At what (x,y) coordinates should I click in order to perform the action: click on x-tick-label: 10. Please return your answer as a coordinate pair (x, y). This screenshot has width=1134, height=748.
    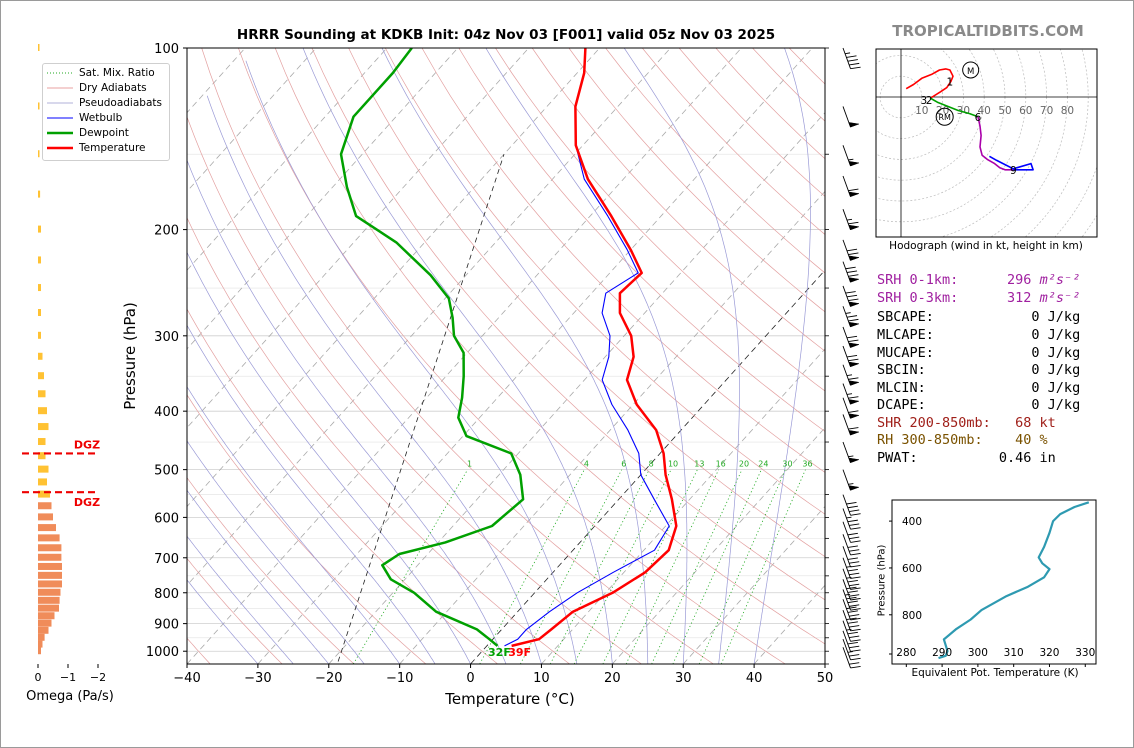
    Looking at the image, I should click on (541, 678).